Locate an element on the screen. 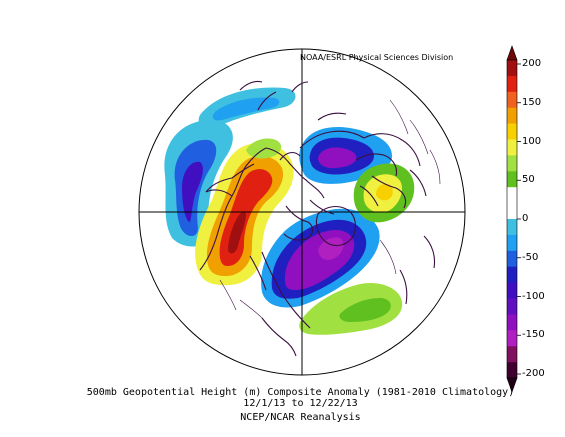 This screenshot has width=565, height=437. colorbar-tick-label: 200 is located at coordinates (532, 63).